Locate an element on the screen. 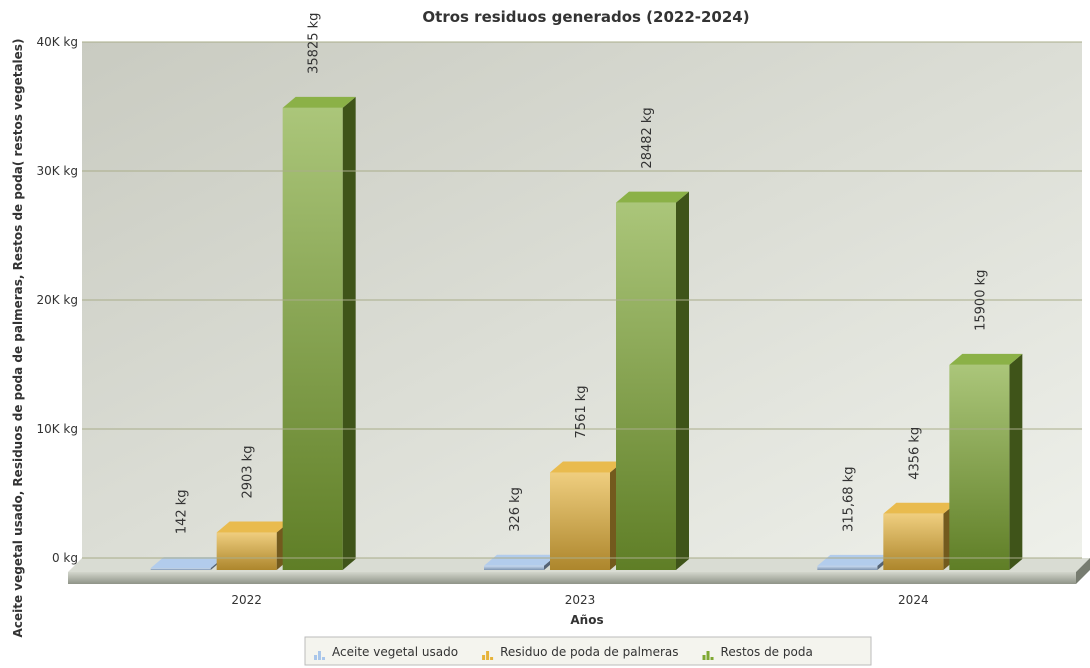 The width and height of the screenshot is (1090, 668). value-label: 28482 kg is located at coordinates (647, 137).